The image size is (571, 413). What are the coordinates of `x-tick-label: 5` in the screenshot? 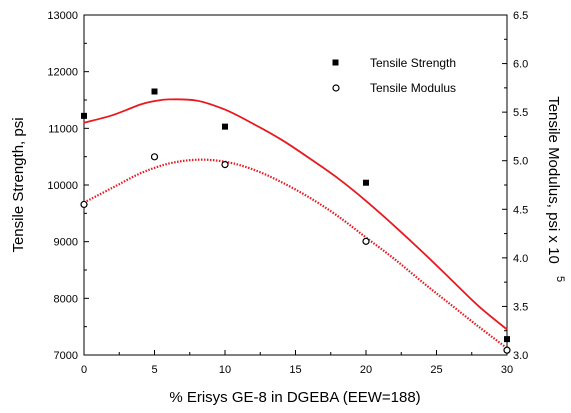 It's located at (154, 370).